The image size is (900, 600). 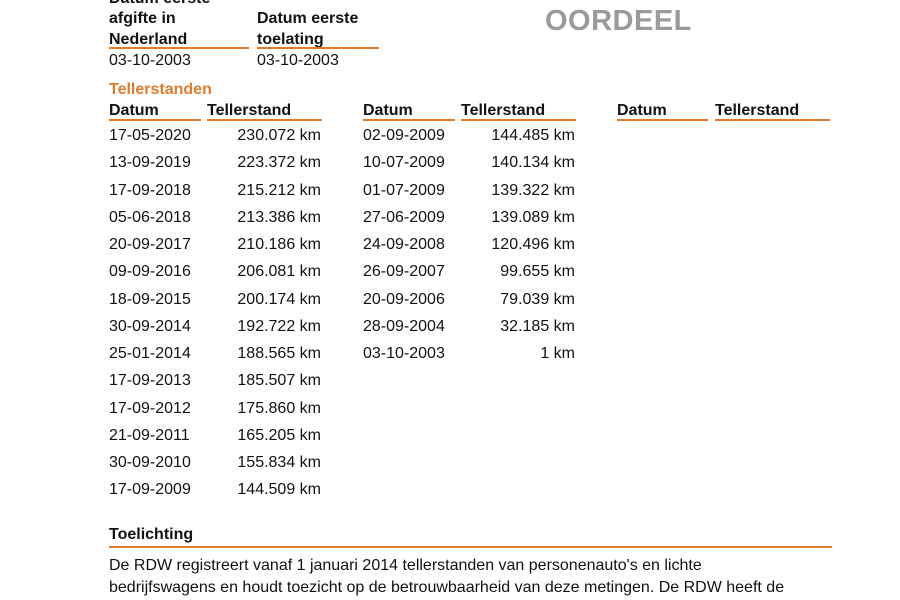 I want to click on reading-date: 20-09-2006, so click(x=404, y=299).